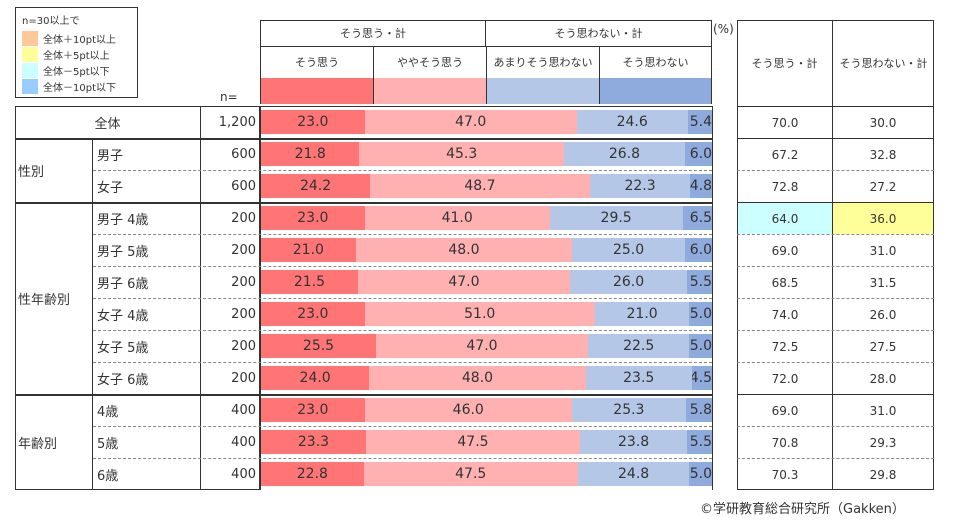 This screenshot has width=953, height=526. I want to click on bar-segment-1: 21.8, so click(310, 154).